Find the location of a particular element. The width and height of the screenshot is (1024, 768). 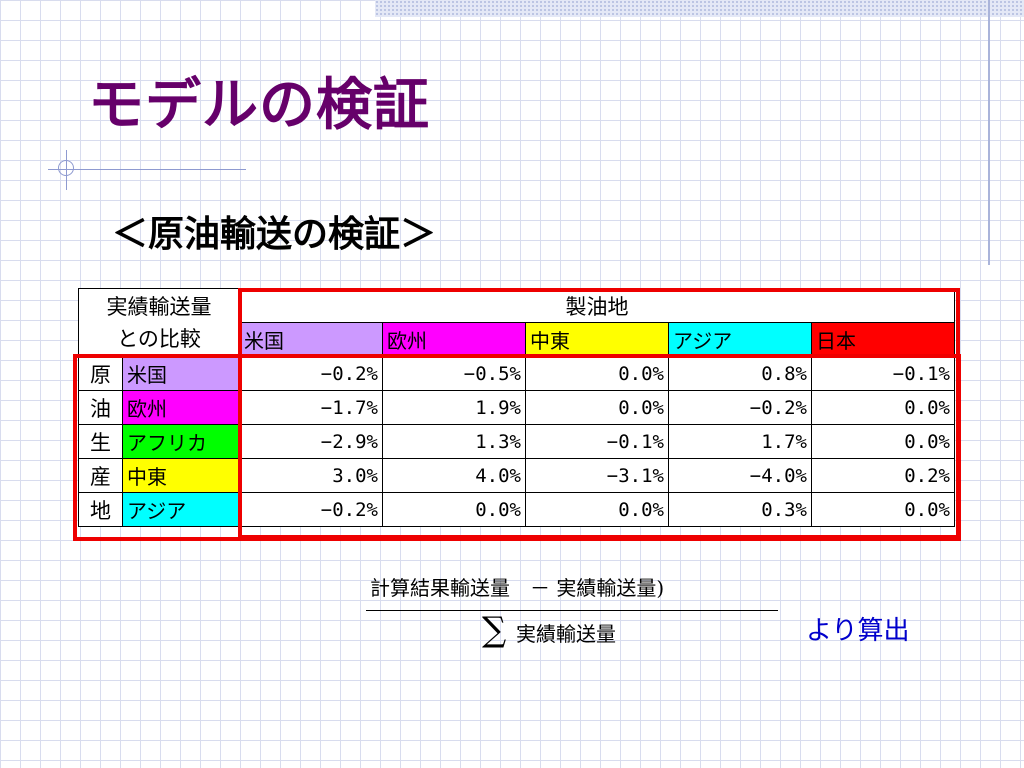

origin-vertical-char: 原 is located at coordinates (100, 373).